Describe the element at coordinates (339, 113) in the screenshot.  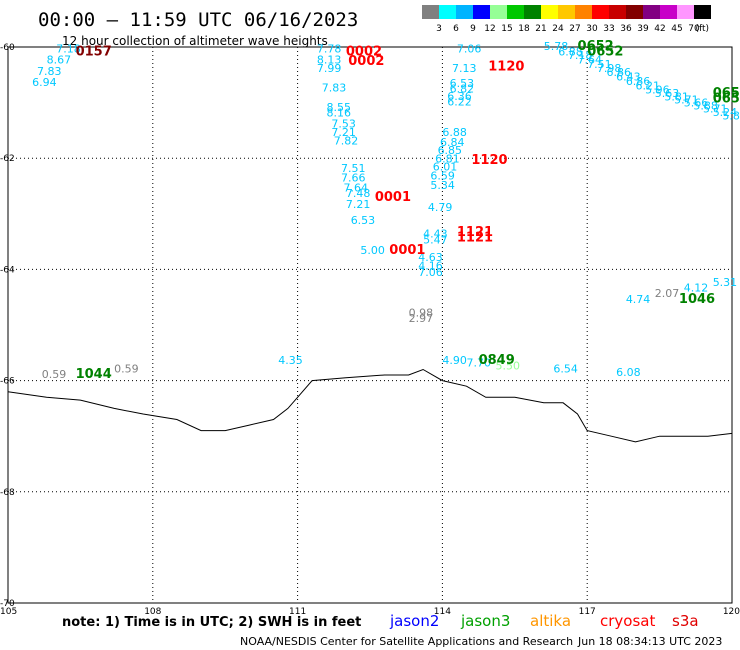
I see `swh-value: 8.16` at that location.